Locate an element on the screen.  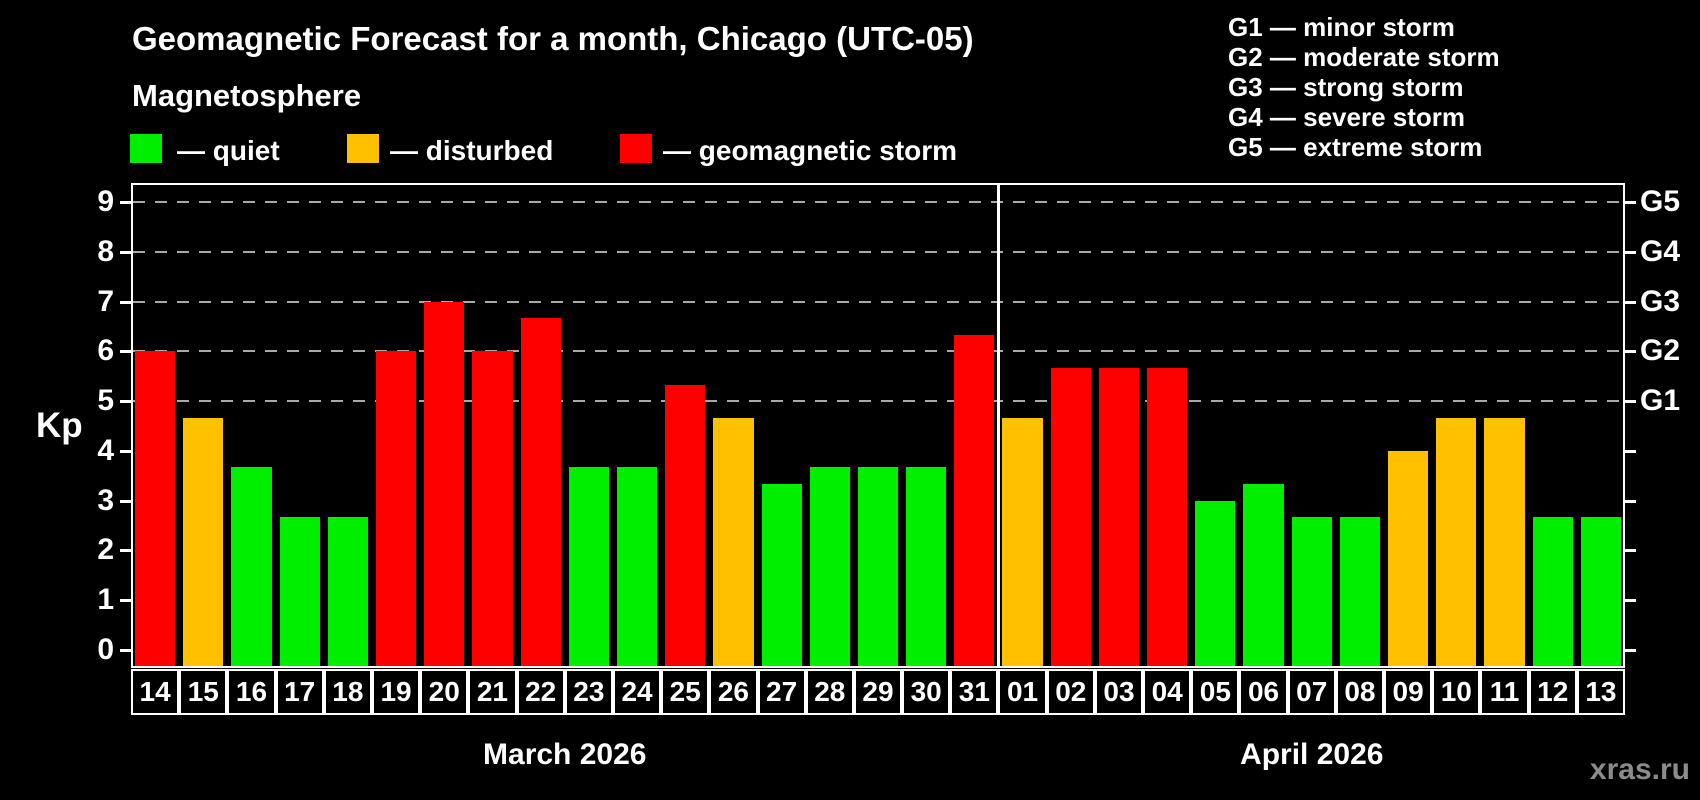
date-box-01: 01 is located at coordinates (1022, 692).